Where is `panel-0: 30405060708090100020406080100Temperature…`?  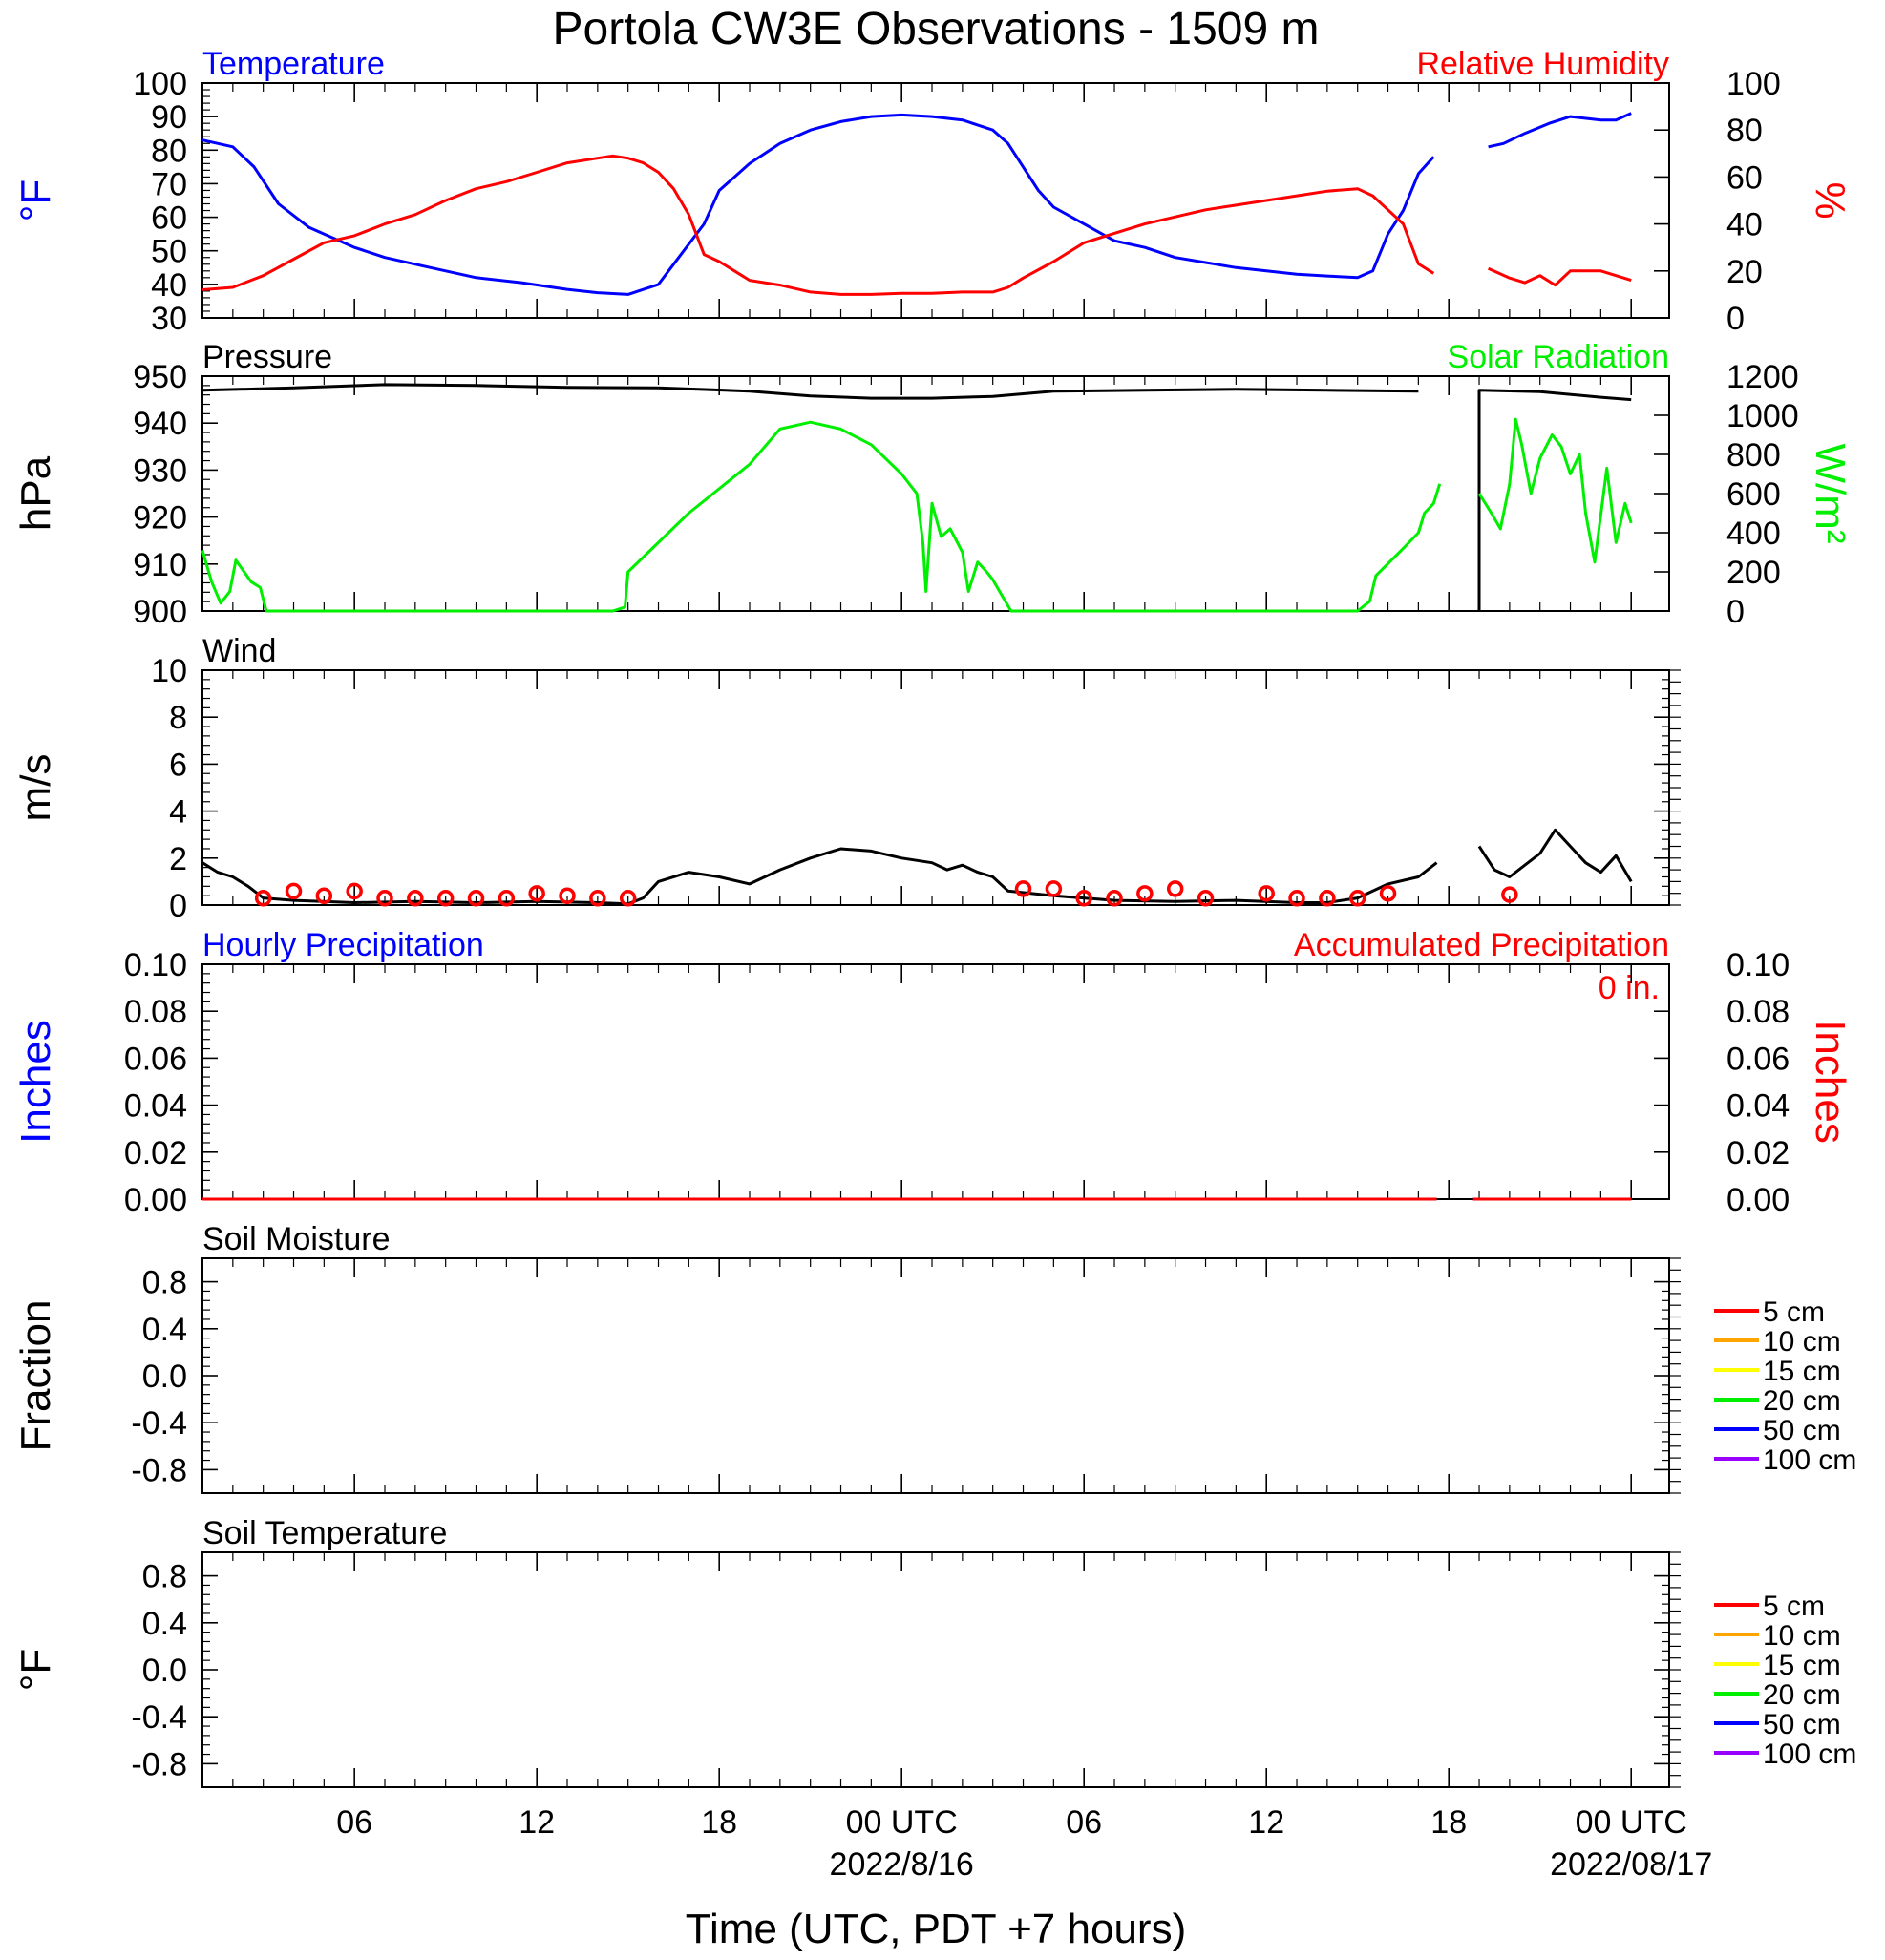
panel-0: 30405060708090100020406080100Temperature… is located at coordinates (933, 191).